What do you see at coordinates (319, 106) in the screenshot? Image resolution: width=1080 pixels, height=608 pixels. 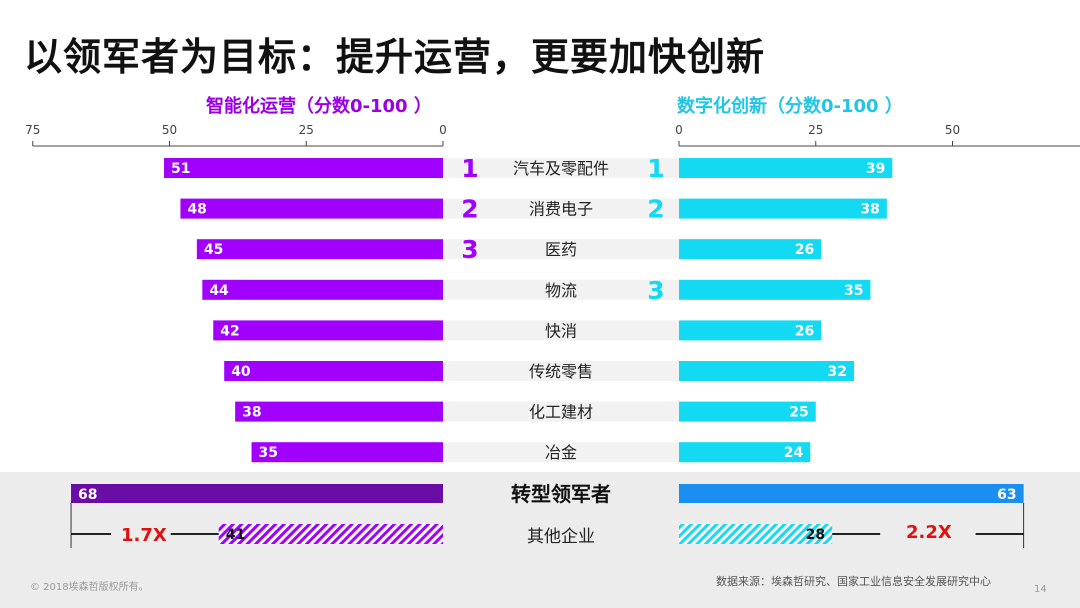 I see `left-chart-title: 智能化运营（分数0-100 ）` at bounding box center [319, 106].